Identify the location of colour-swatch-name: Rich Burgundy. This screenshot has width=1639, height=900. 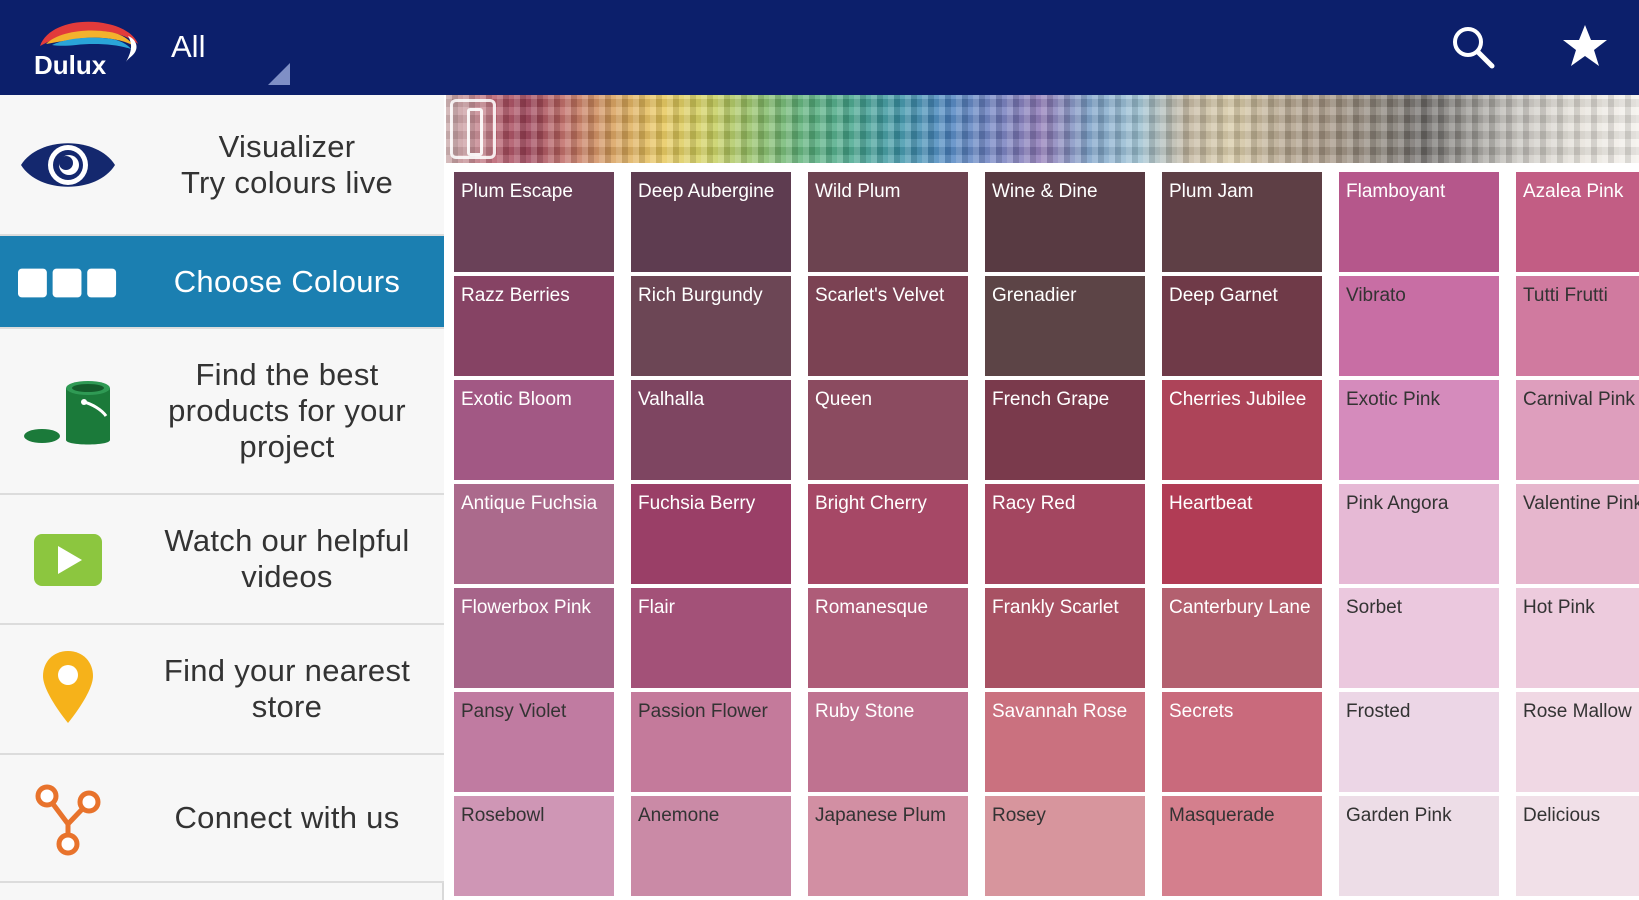
(700, 295).